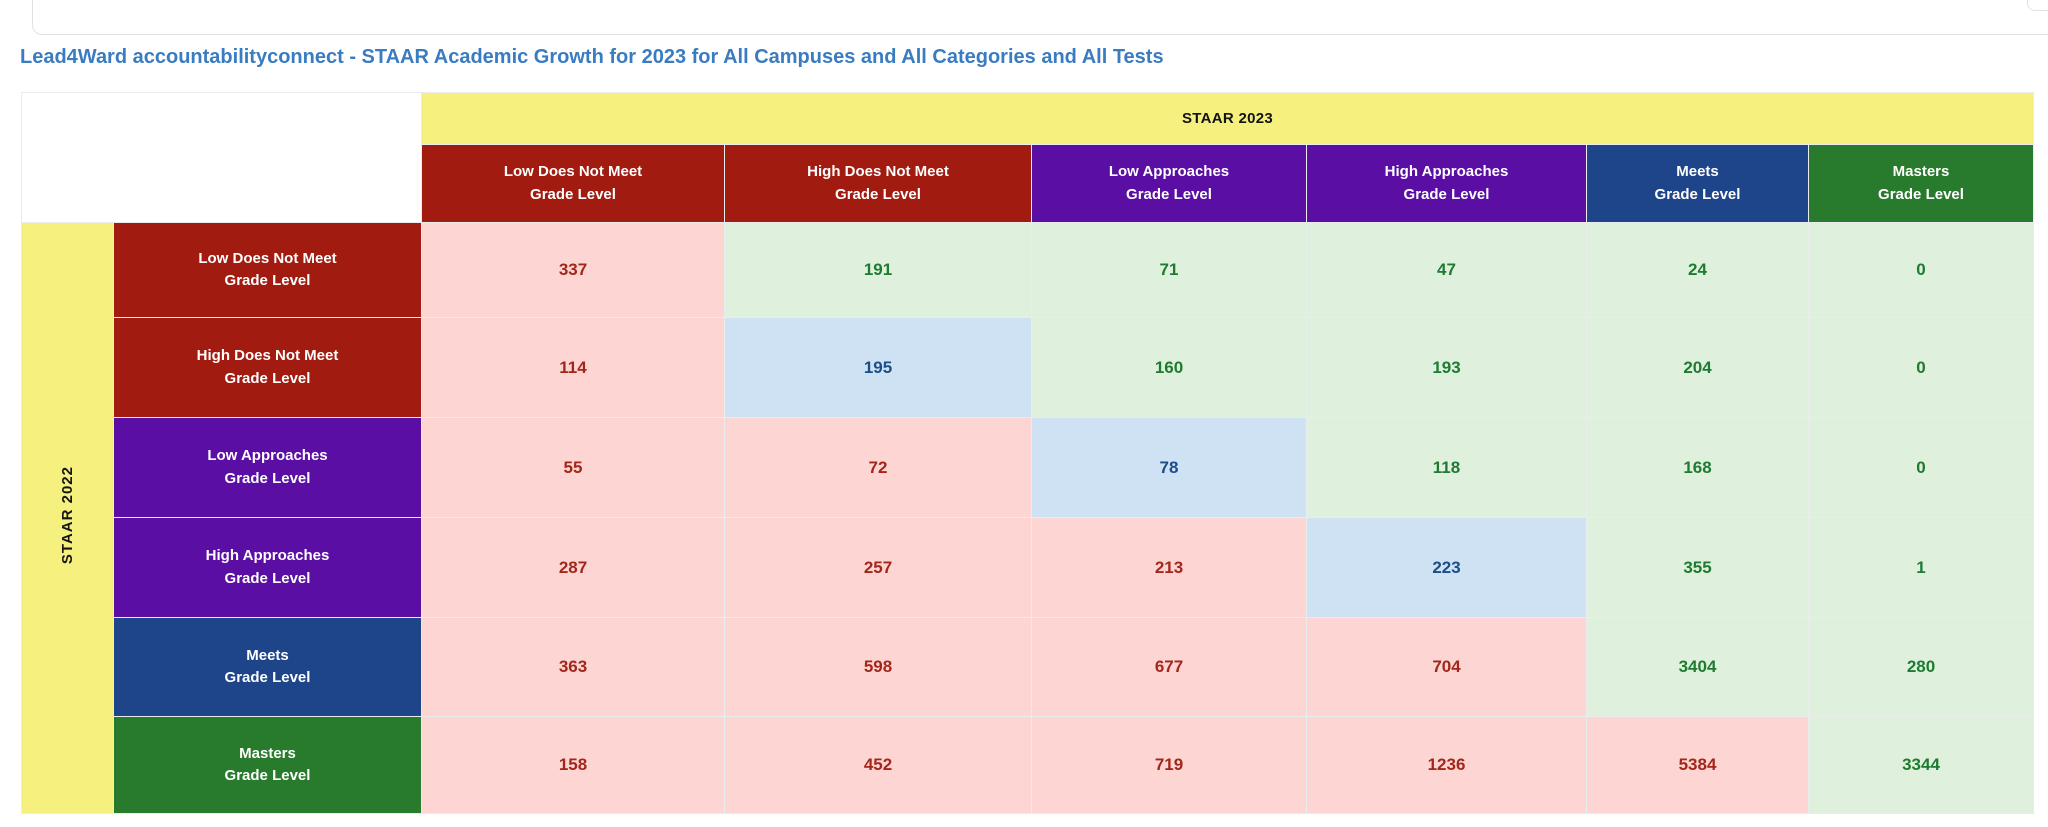  I want to click on matrix-cell: 704, so click(1446, 667).